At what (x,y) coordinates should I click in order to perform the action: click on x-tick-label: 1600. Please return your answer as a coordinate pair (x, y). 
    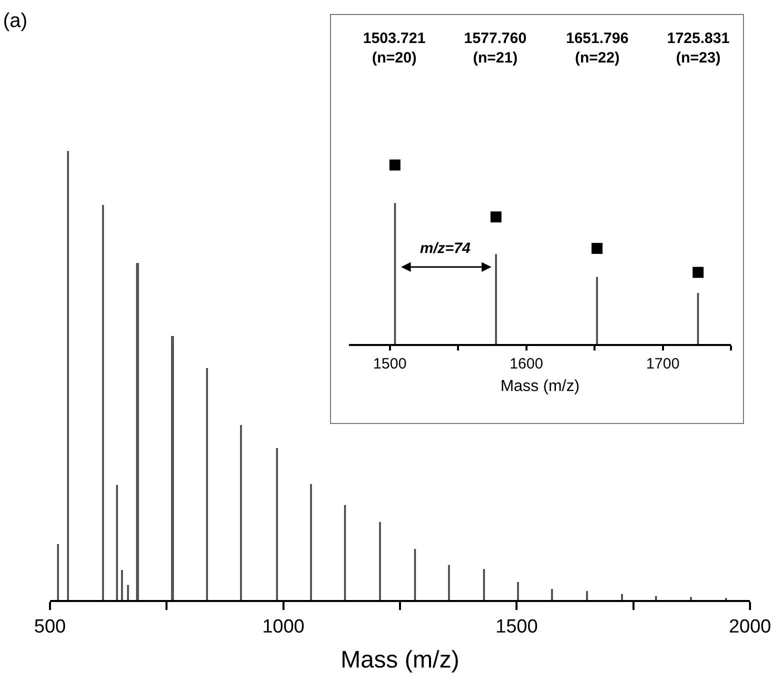
    Looking at the image, I should click on (527, 364).